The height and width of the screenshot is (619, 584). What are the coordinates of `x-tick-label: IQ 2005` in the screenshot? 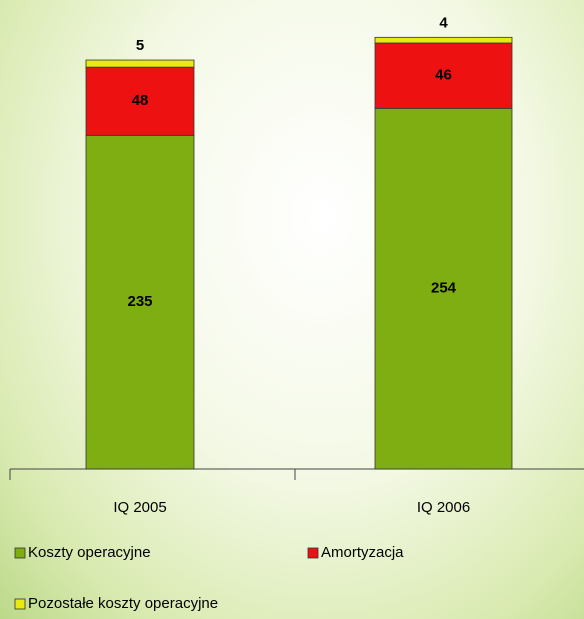 It's located at (139, 507).